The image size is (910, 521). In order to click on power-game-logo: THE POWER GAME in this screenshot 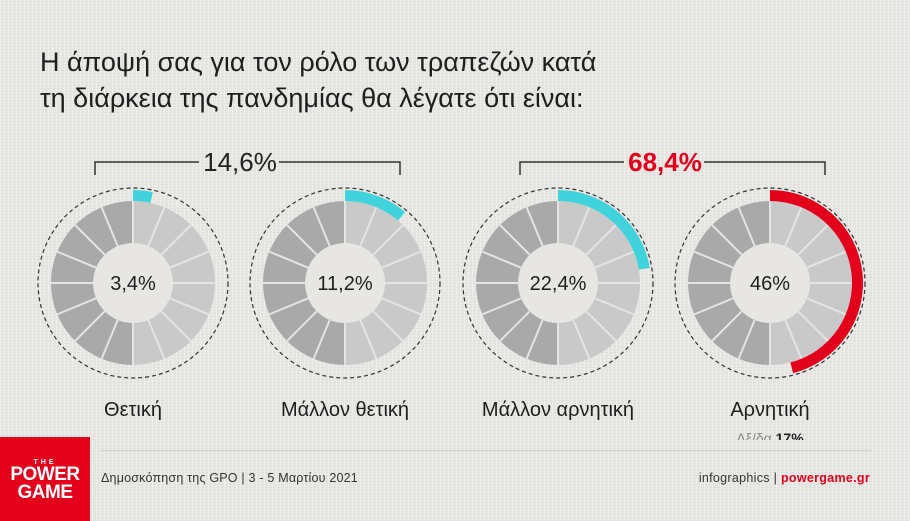, I will do `click(45, 479)`.